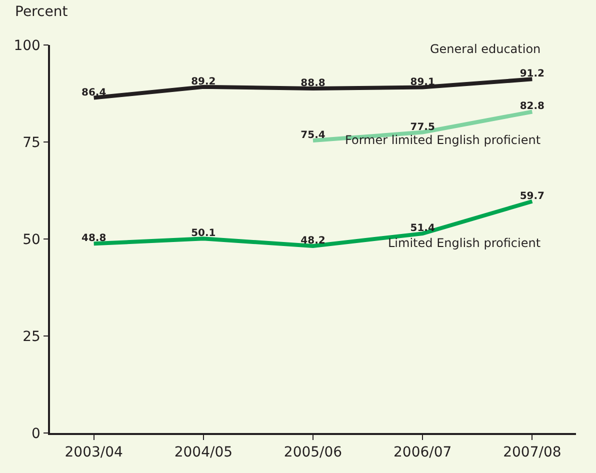  Describe the element at coordinates (464, 243) in the screenshot. I see `series-label: Limited English proficient` at that location.